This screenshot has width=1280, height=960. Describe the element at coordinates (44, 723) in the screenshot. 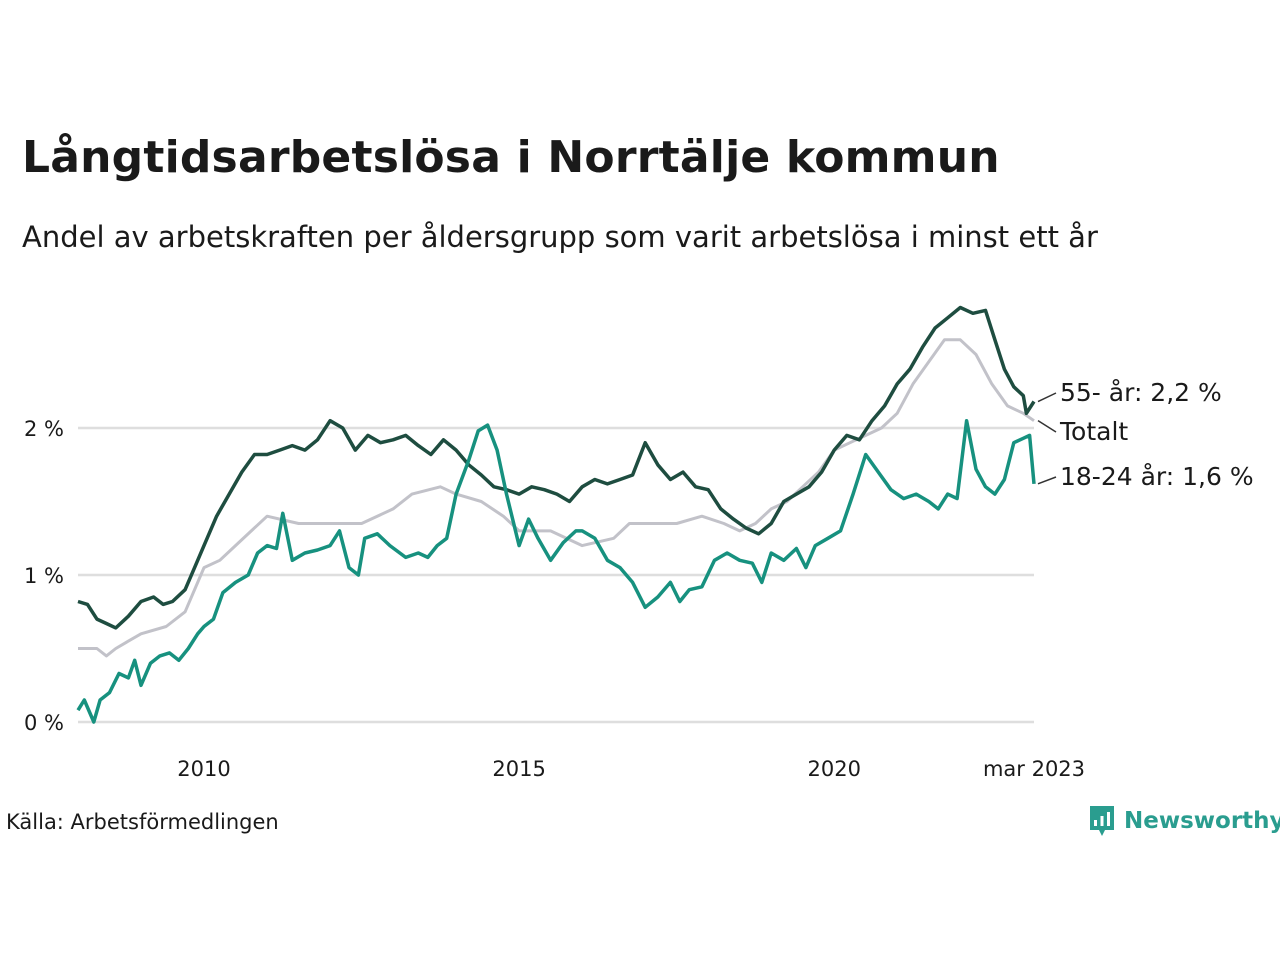

I see `y-tick-label: 0 %` at that location.